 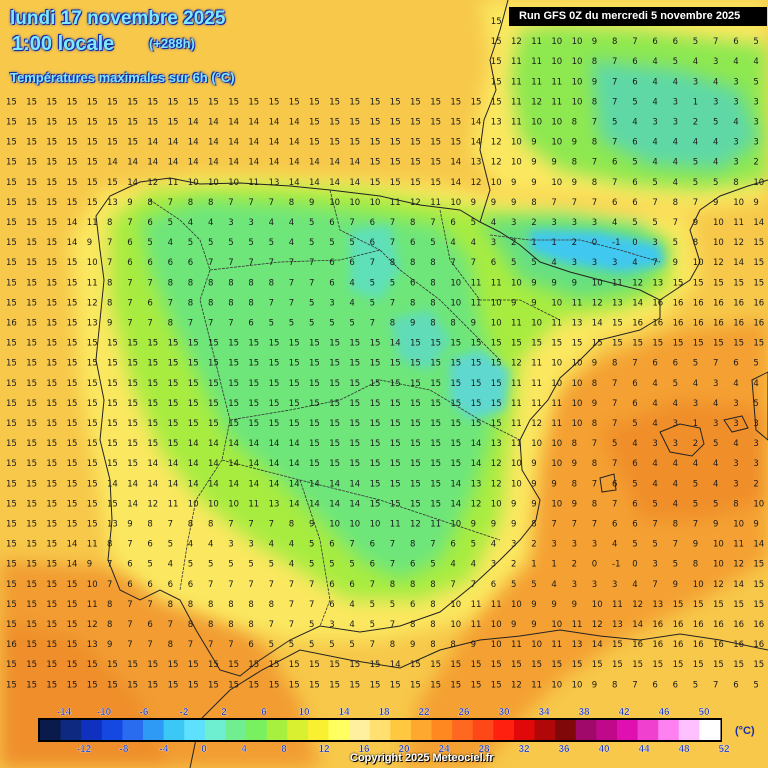 I want to click on legend-label-lower: -4, so click(x=164, y=749).